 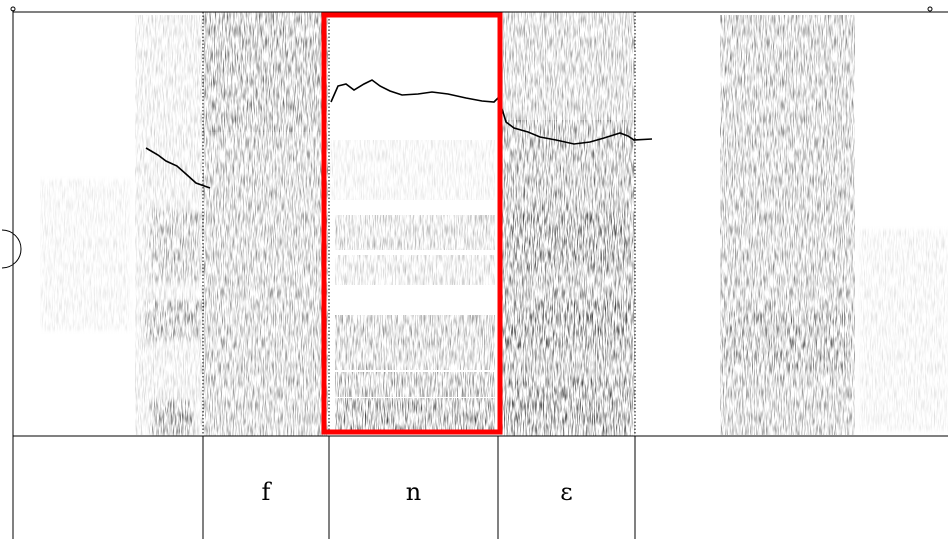 What do you see at coordinates (413, 492) in the screenshot?
I see `segment-label: n` at bounding box center [413, 492].